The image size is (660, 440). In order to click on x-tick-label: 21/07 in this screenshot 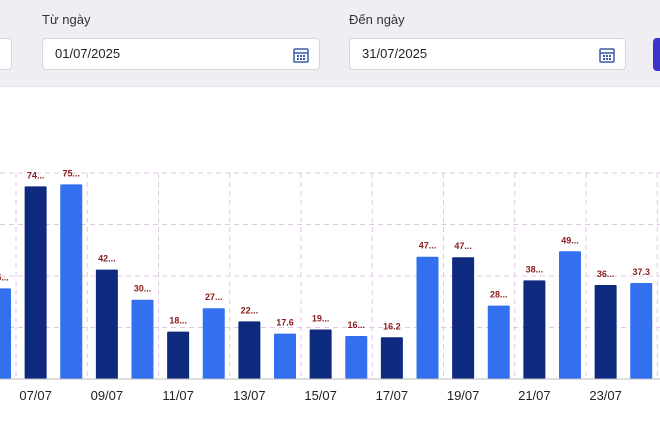, I will do `click(534, 395)`.